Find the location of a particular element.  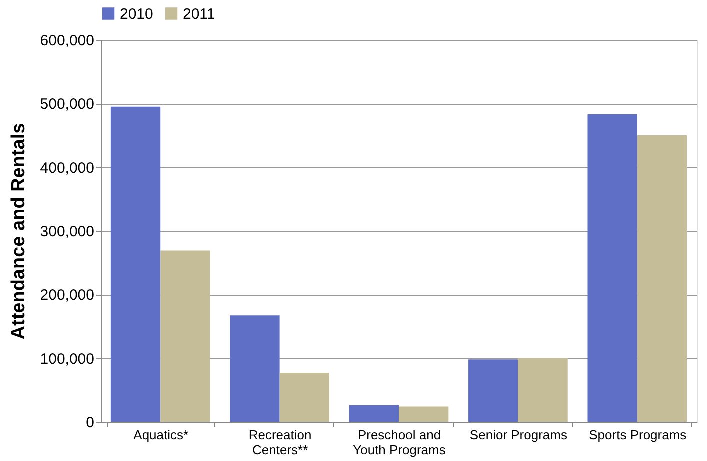

x-tick-label: Sports Programs is located at coordinates (638, 435).